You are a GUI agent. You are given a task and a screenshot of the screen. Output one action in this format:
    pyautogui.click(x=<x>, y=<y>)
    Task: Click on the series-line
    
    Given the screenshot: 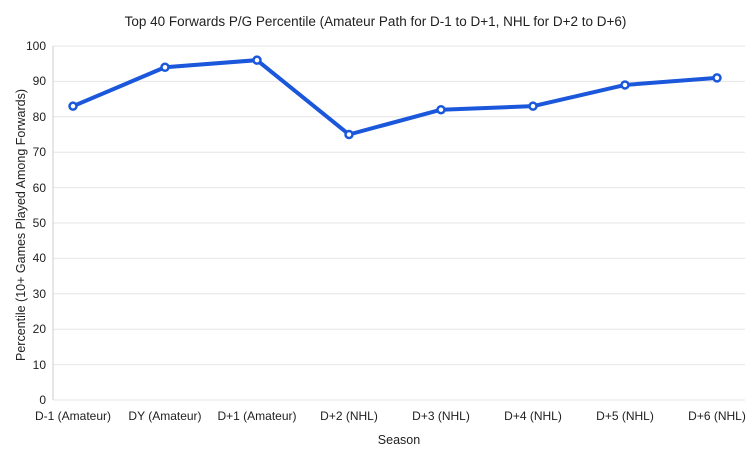 What is the action you would take?
    pyautogui.click(x=395, y=97)
    